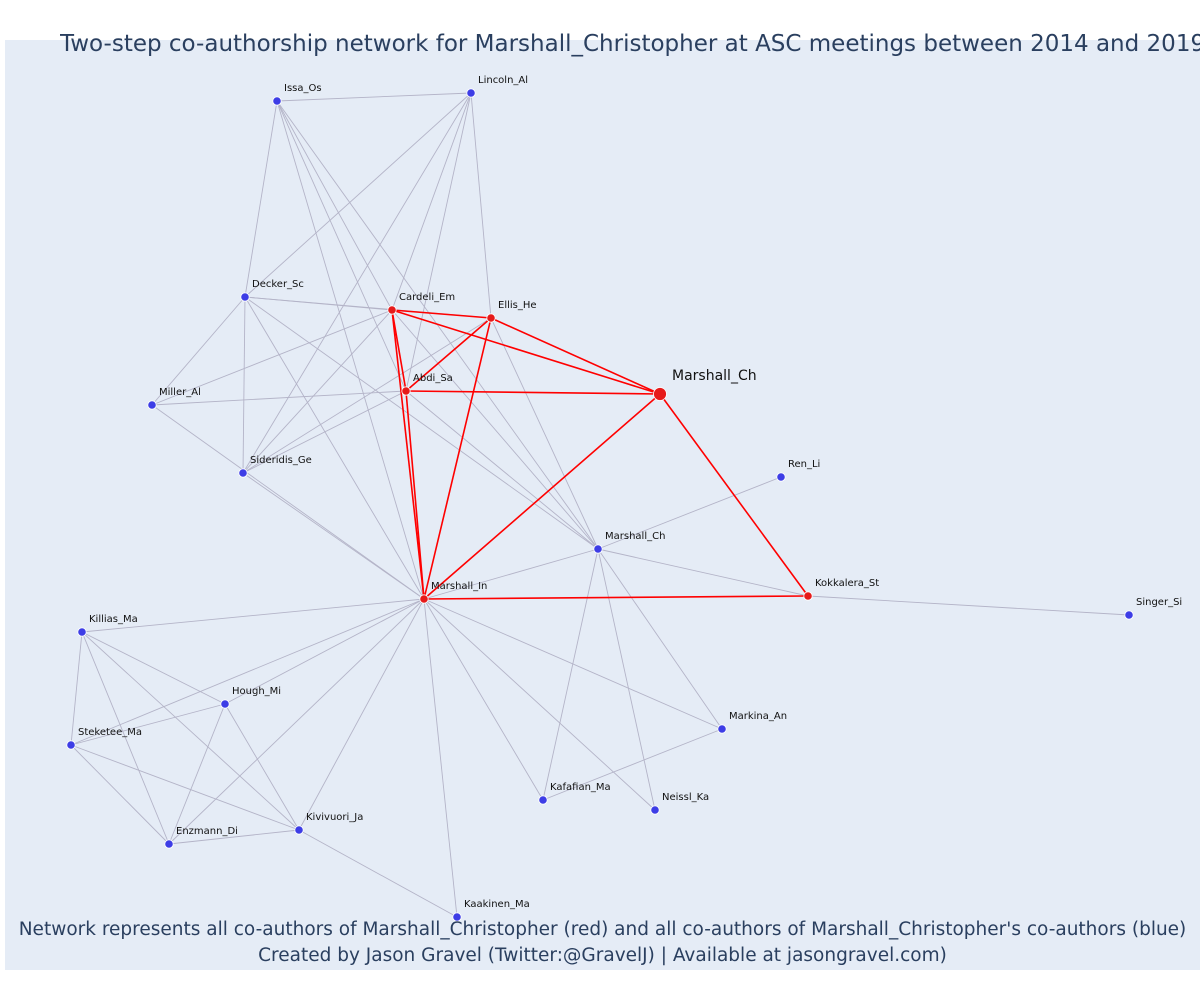 The height and width of the screenshot is (1000, 1200). Describe the element at coordinates (245, 297) in the screenshot. I see `node-decker_sc` at that location.